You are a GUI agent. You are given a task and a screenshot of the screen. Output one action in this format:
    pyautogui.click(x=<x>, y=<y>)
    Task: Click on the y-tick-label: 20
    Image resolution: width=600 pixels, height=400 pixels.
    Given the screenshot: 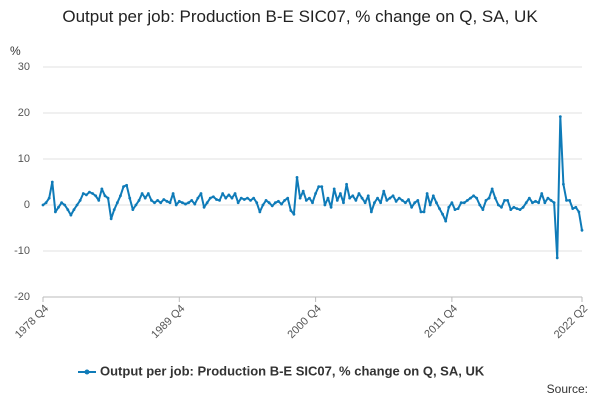 What is the action you would take?
    pyautogui.click(x=24, y=113)
    